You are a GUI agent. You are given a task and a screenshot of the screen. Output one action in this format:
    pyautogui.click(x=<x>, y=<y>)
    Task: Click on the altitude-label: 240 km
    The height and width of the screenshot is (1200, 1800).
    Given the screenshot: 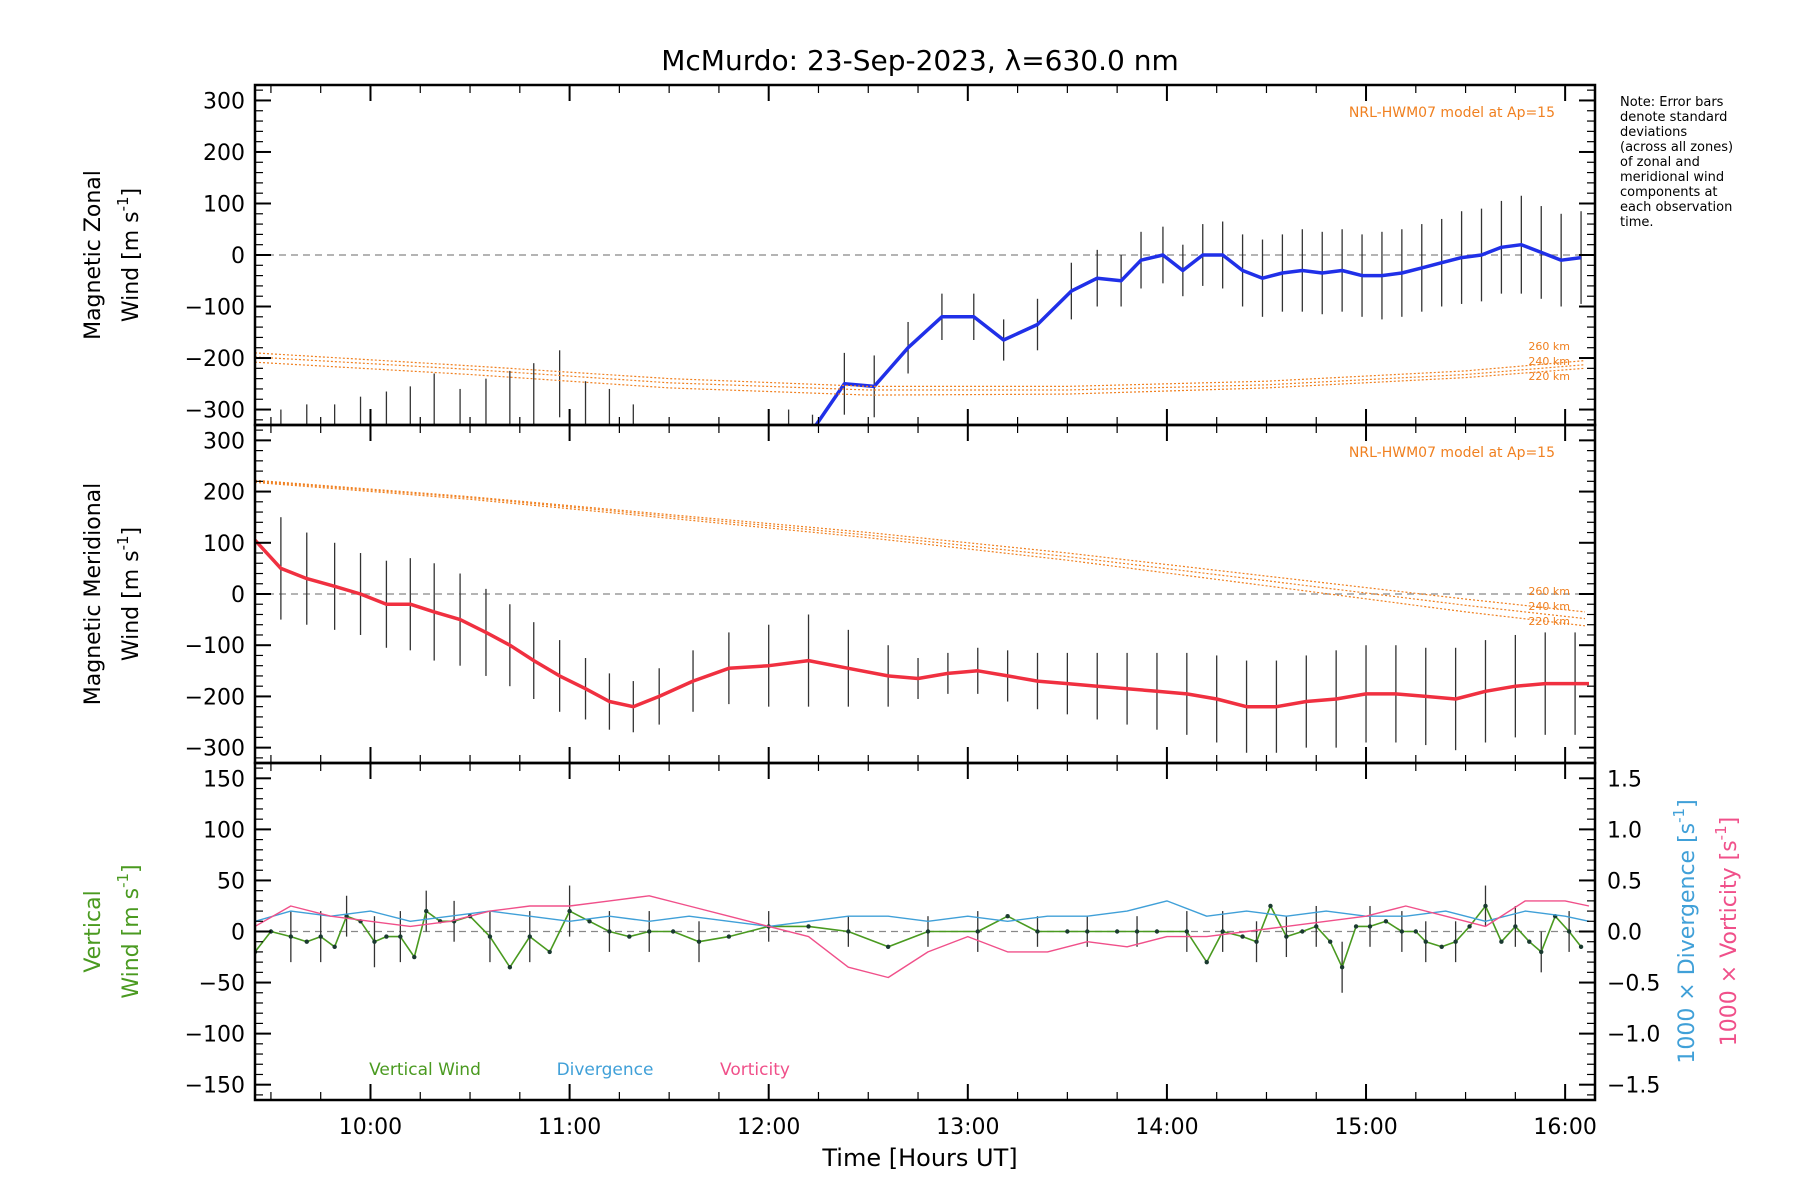 What is the action you would take?
    pyautogui.click(x=1549, y=361)
    